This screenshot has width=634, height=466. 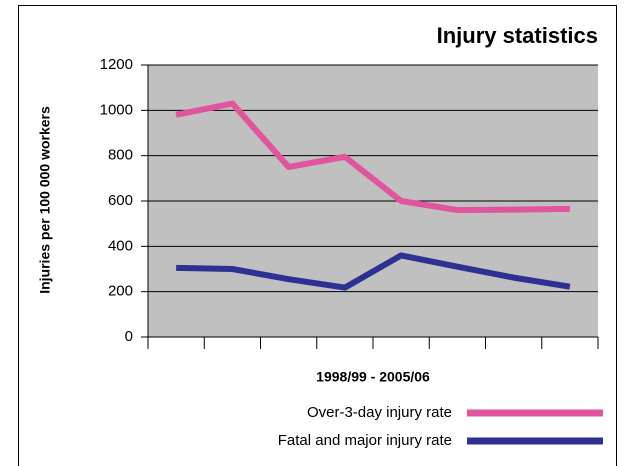 What do you see at coordinates (373, 377) in the screenshot?
I see `x-axis-label: 1998/99 - 2005/06` at bounding box center [373, 377].